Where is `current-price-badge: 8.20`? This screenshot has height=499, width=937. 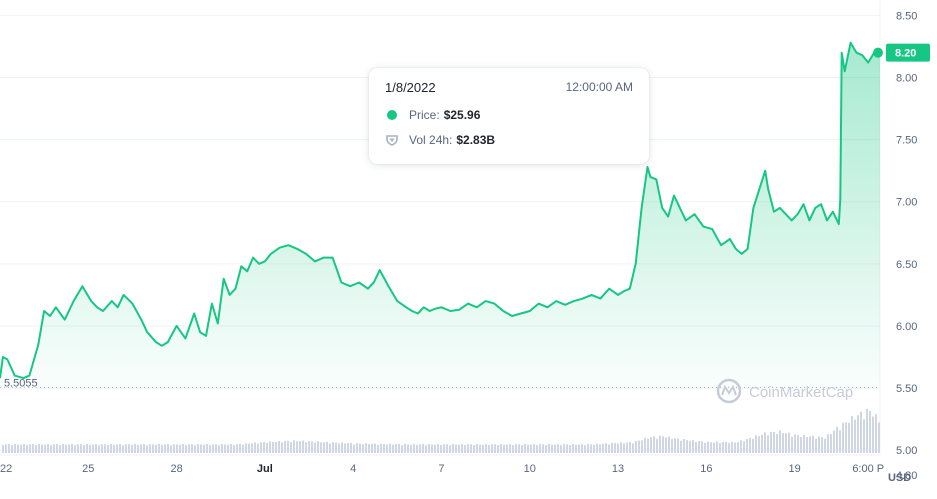
current-price-badge: 8.20 is located at coordinates (908, 52).